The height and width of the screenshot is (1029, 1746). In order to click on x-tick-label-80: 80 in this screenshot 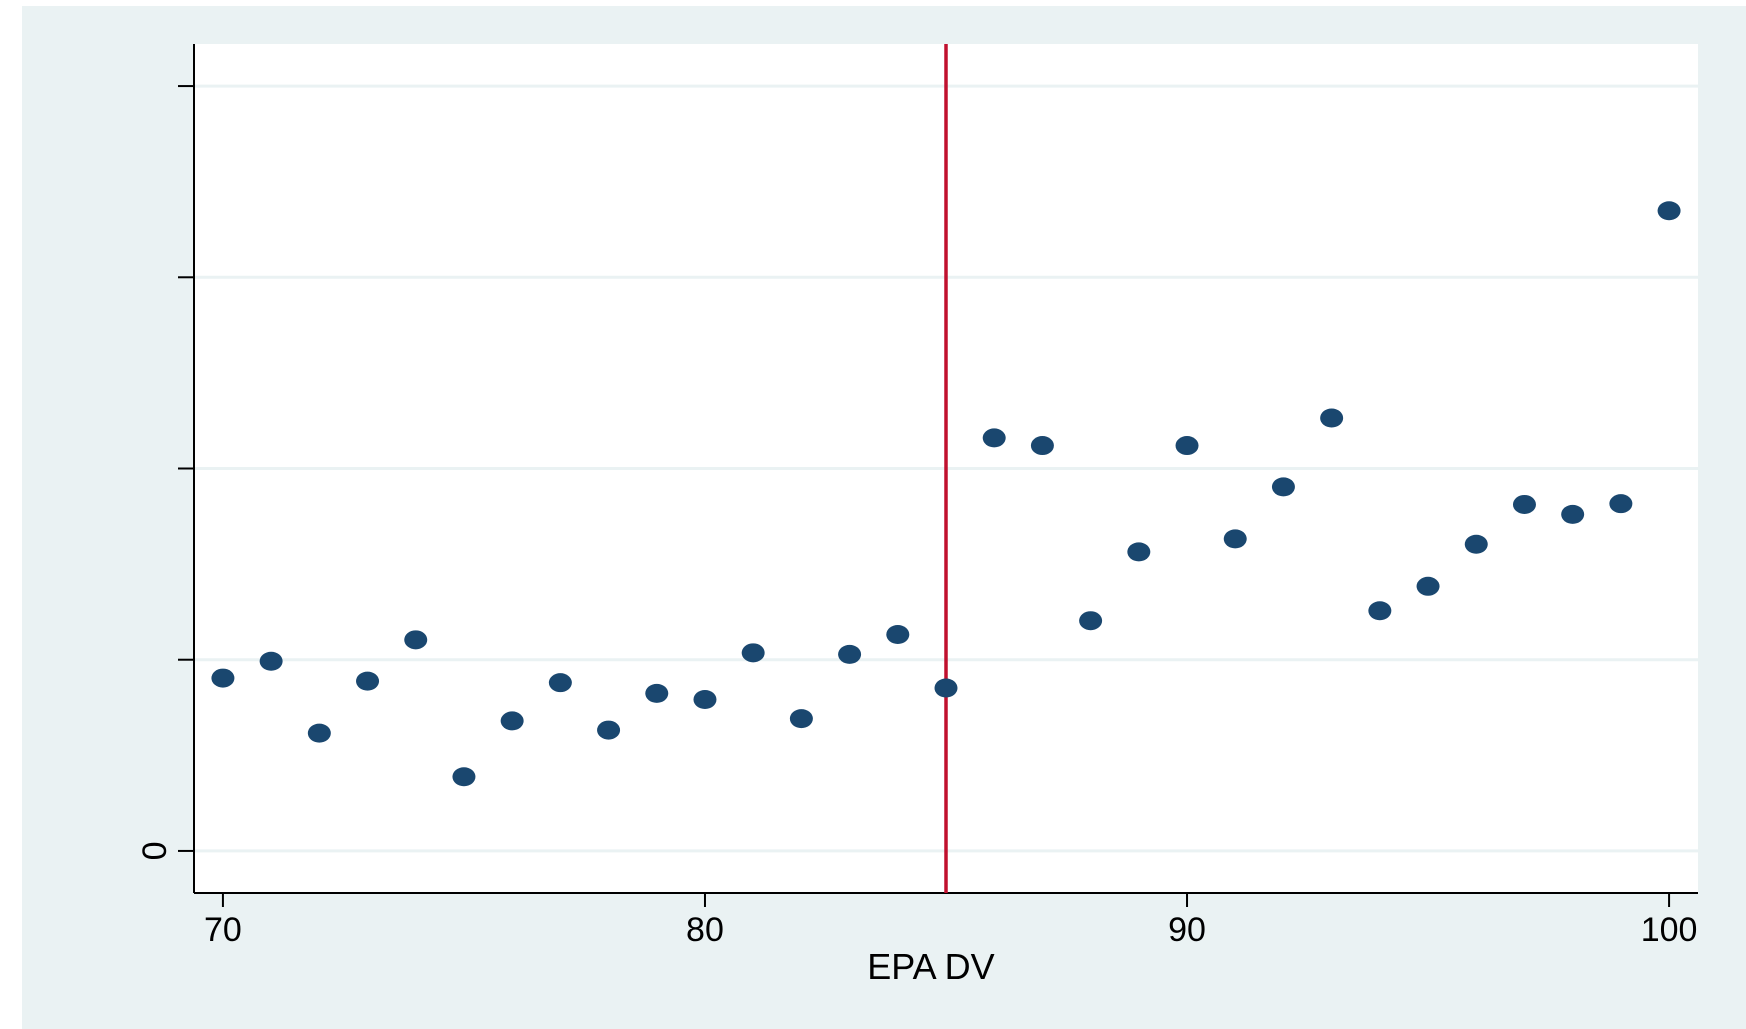, I will do `click(705, 930)`.